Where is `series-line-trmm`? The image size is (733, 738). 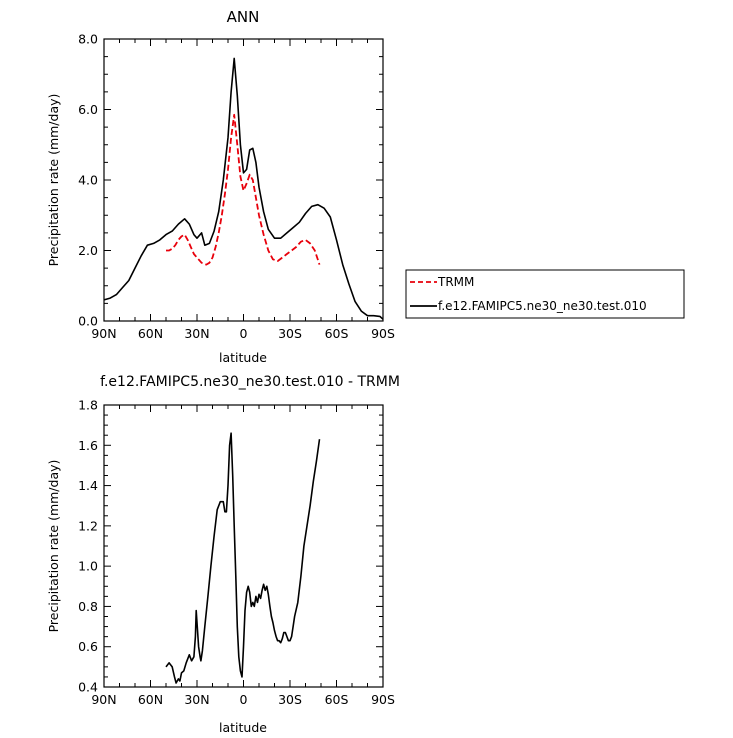
series-line-trmm is located at coordinates (243, 189).